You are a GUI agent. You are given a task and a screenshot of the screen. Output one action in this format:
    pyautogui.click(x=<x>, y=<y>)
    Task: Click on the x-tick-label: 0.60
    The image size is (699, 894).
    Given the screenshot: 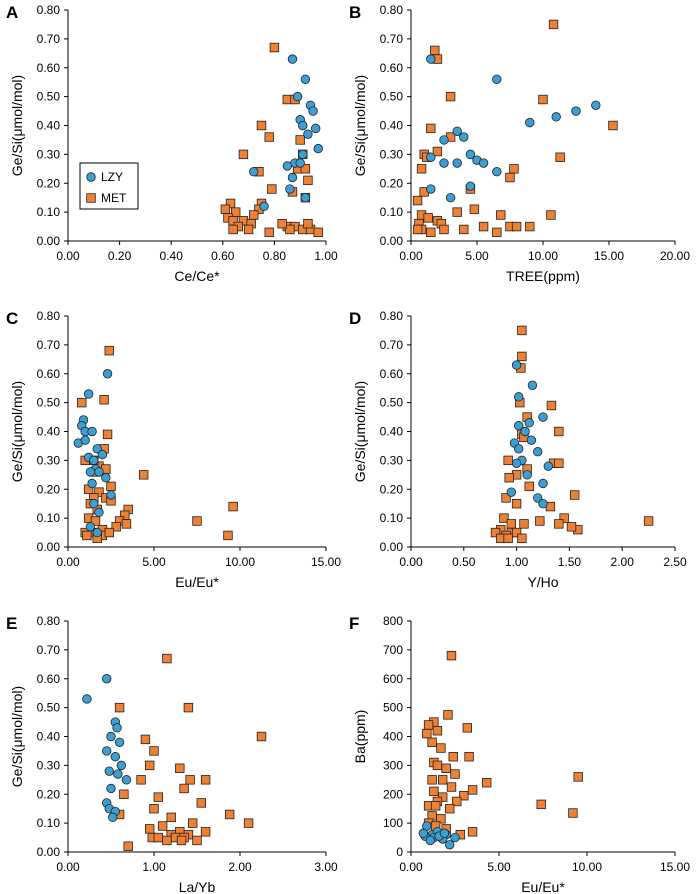 What is the action you would take?
    pyautogui.click(x=223, y=256)
    